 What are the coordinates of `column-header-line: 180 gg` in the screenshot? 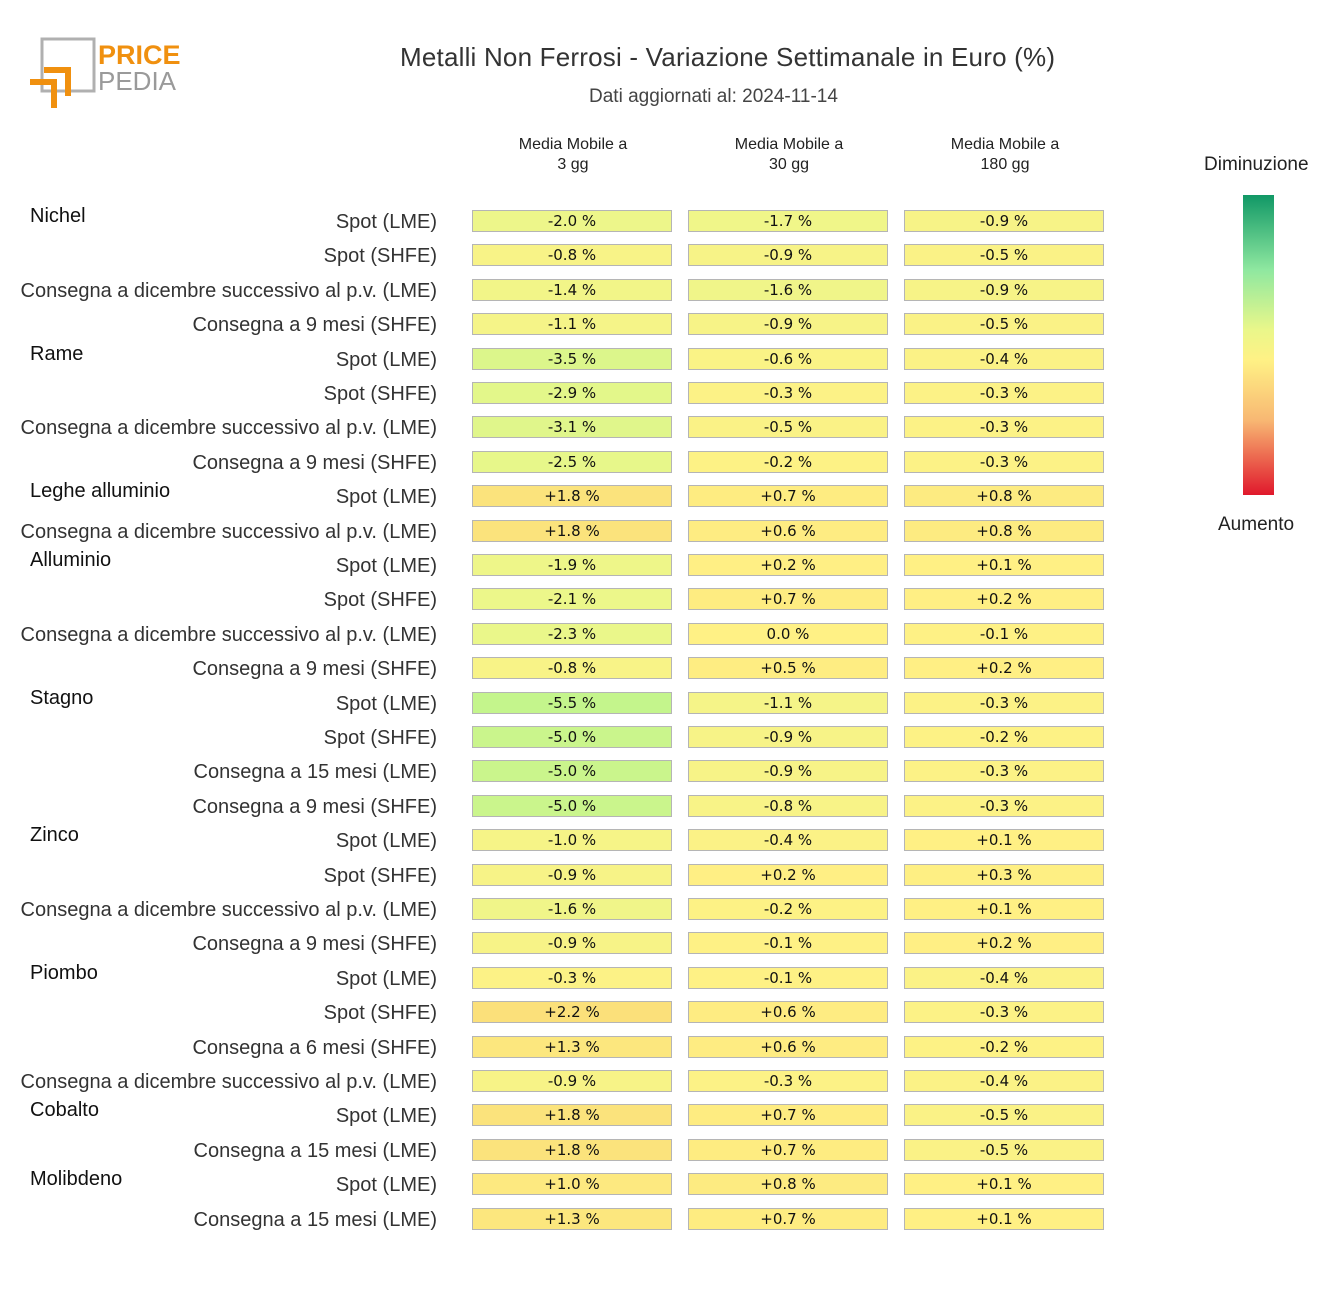 It's located at (1005, 164).